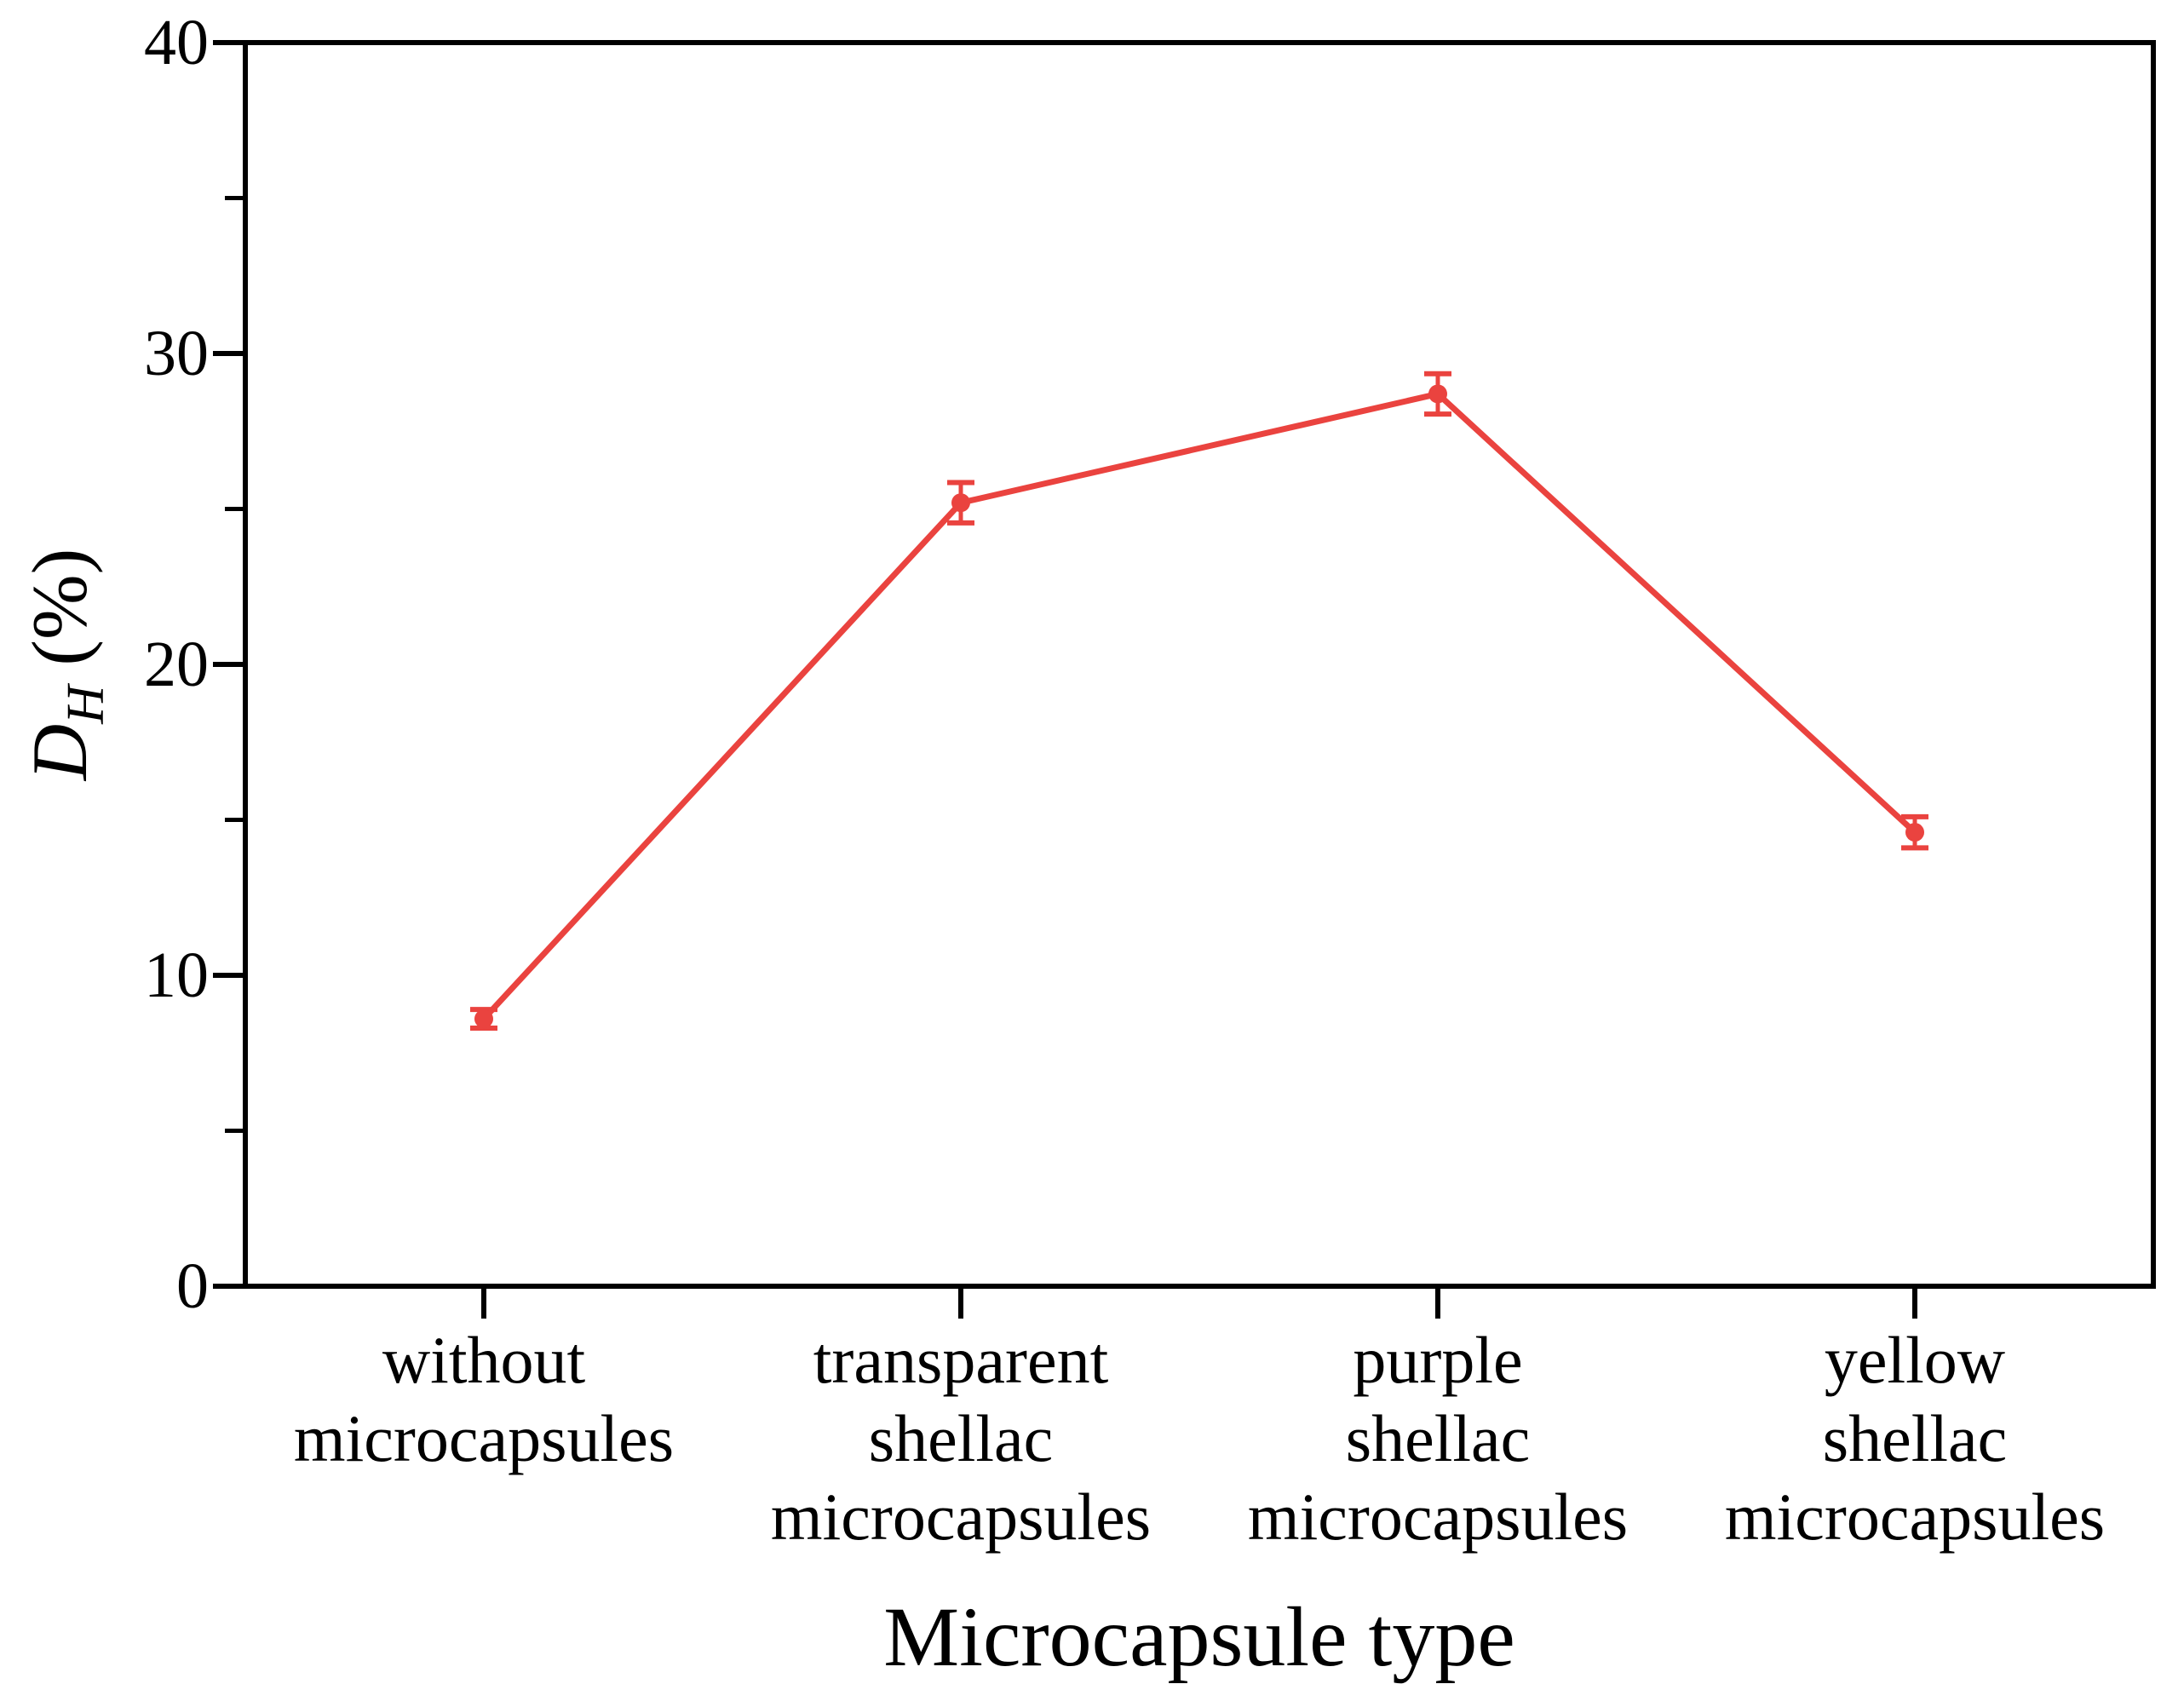 This screenshot has width=2184, height=1684. What do you see at coordinates (1199, 1636) in the screenshot?
I see `x-axis-title: Microcapsule type` at bounding box center [1199, 1636].